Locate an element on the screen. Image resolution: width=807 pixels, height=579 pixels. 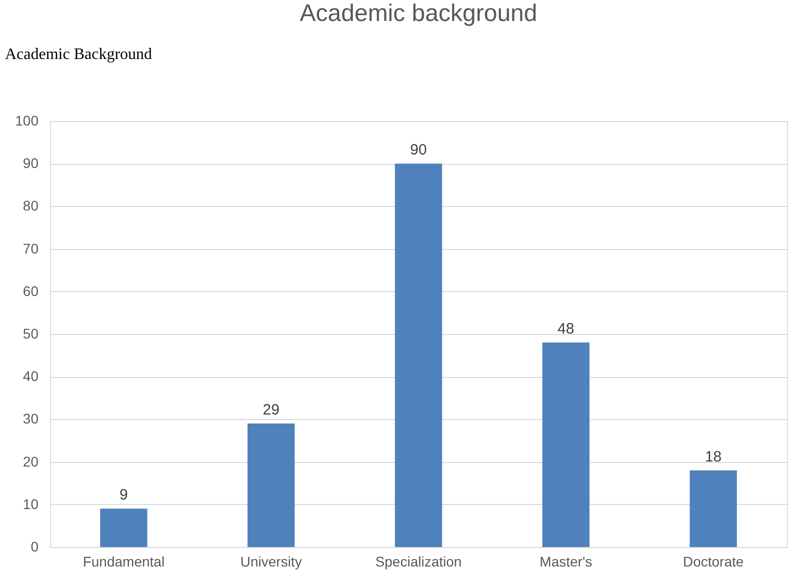
y-tick-label: 40 is located at coordinates (30, 376).